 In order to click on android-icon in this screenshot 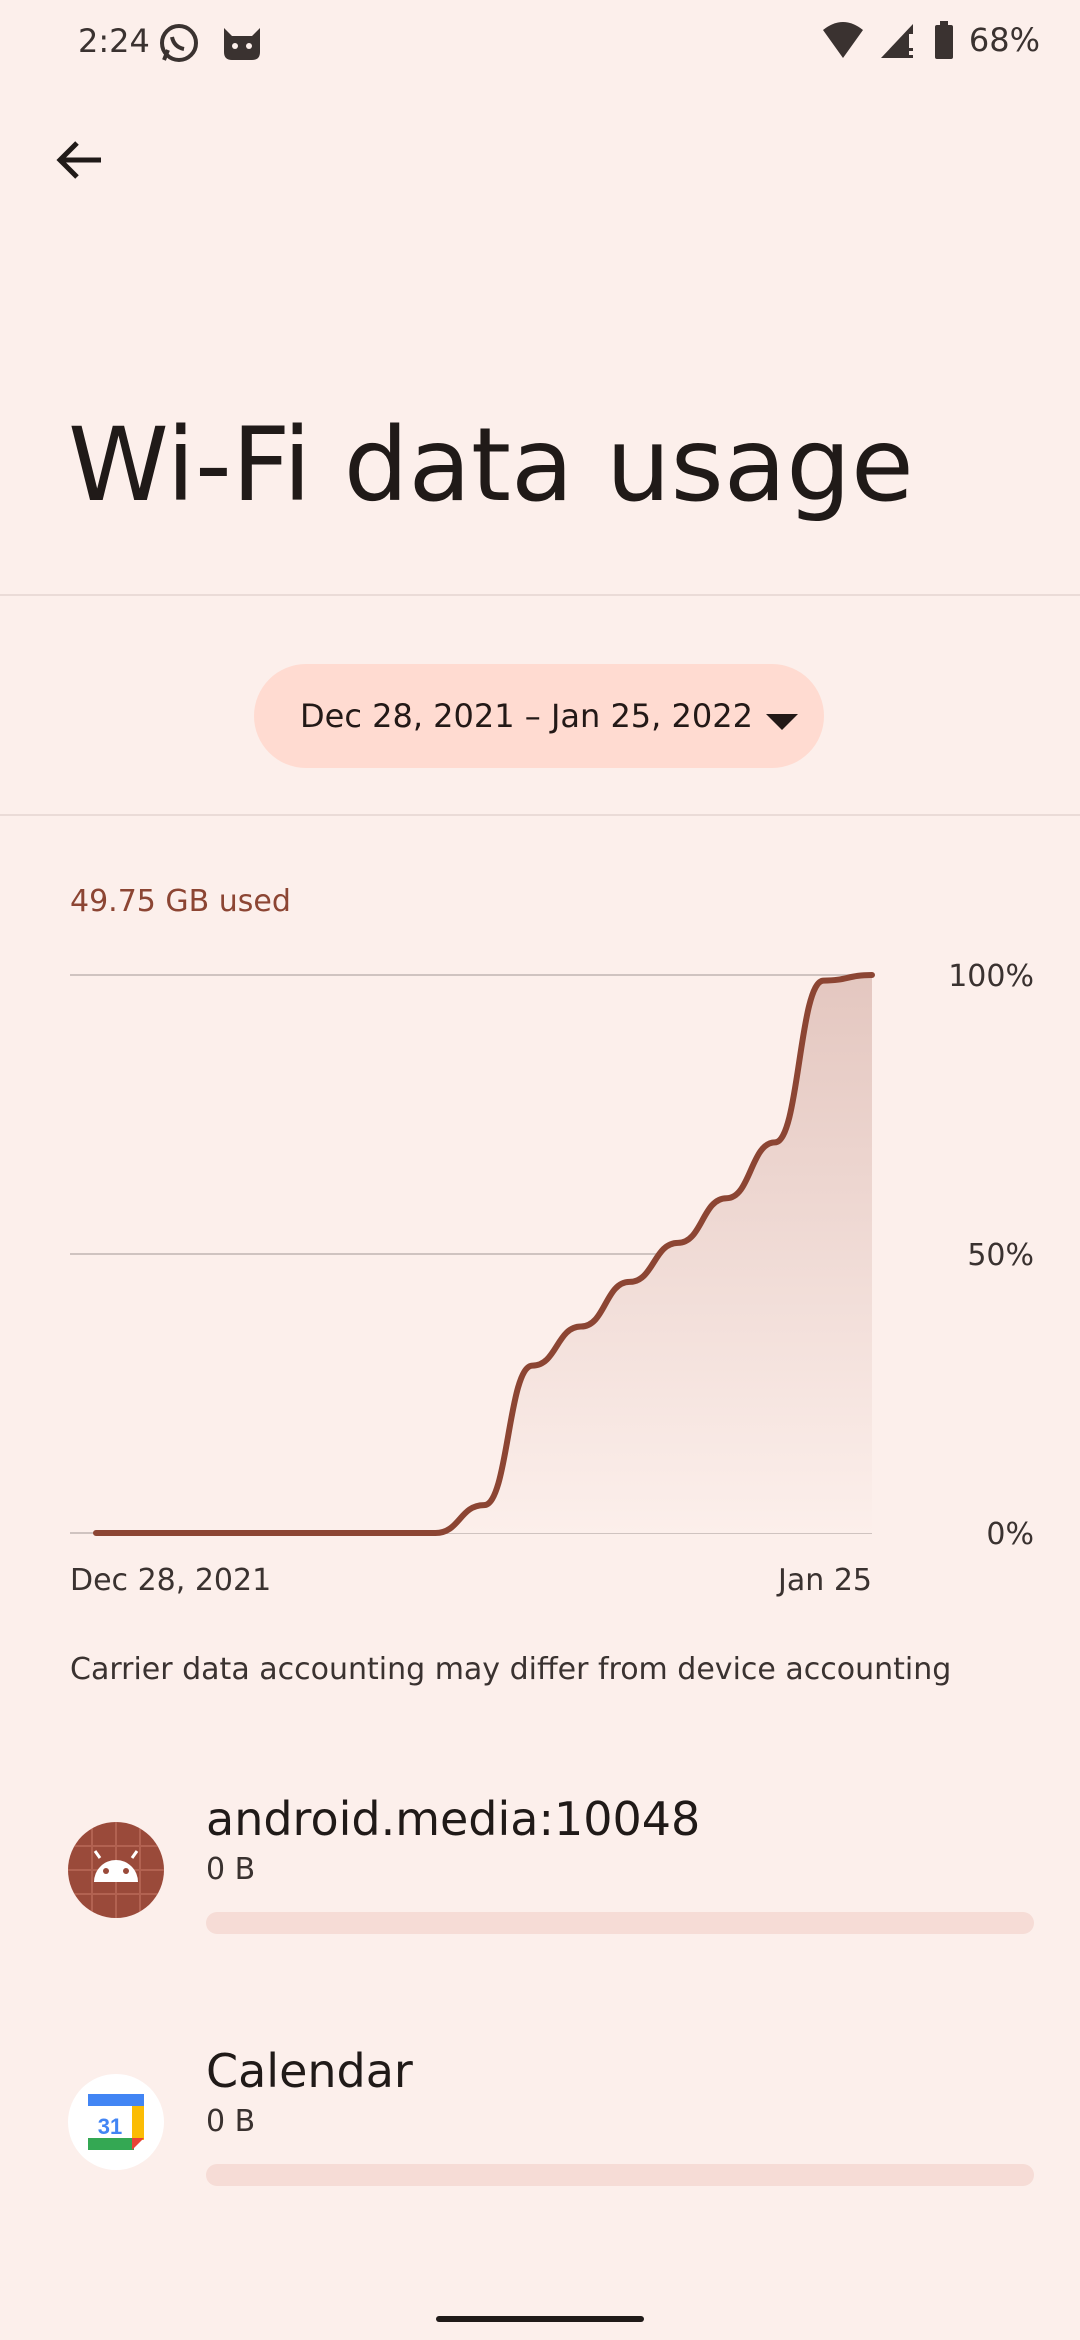, I will do `click(116, 1870)`.